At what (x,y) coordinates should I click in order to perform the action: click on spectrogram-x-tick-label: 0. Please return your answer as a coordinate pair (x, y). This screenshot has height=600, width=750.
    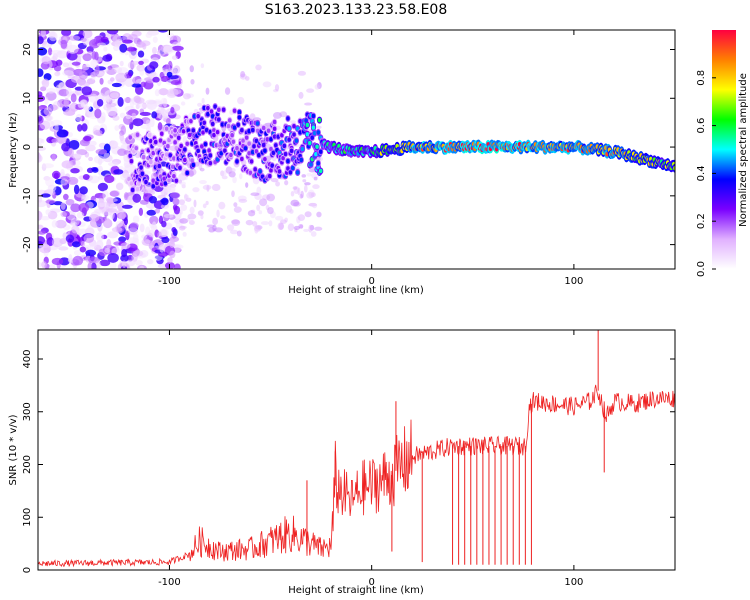
    Looking at the image, I should click on (371, 281).